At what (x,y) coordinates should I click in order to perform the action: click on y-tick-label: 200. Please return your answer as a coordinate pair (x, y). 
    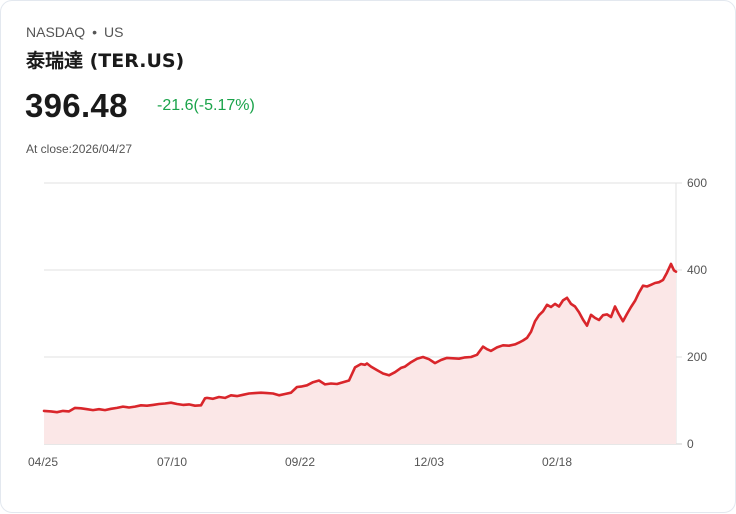
    Looking at the image, I should click on (697, 357).